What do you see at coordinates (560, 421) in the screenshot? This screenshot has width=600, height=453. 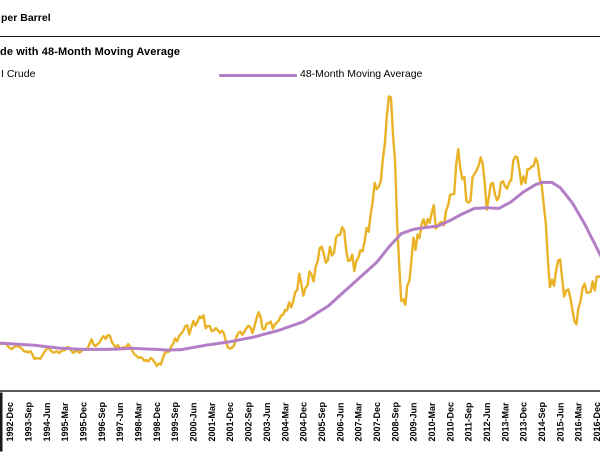 I see `x-axis-tick-label: 2015-Jun` at bounding box center [560, 421].